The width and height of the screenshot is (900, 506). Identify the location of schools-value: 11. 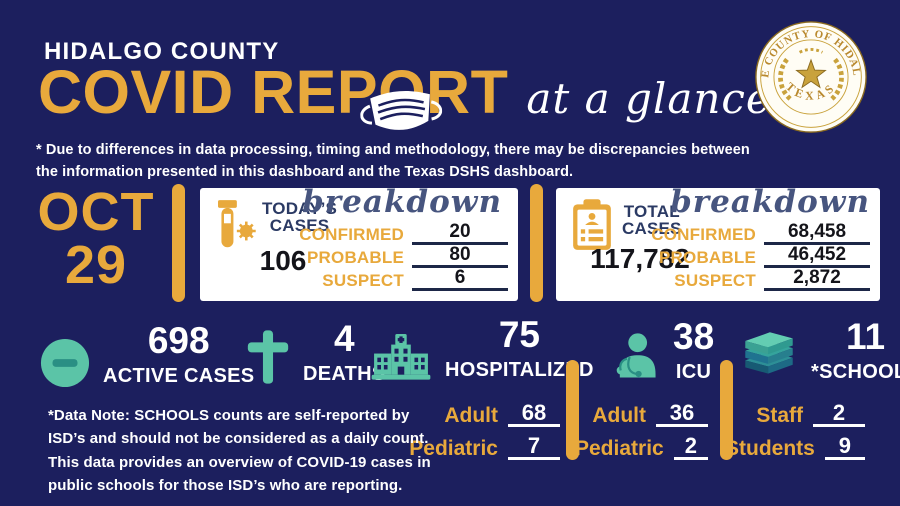
(865, 336).